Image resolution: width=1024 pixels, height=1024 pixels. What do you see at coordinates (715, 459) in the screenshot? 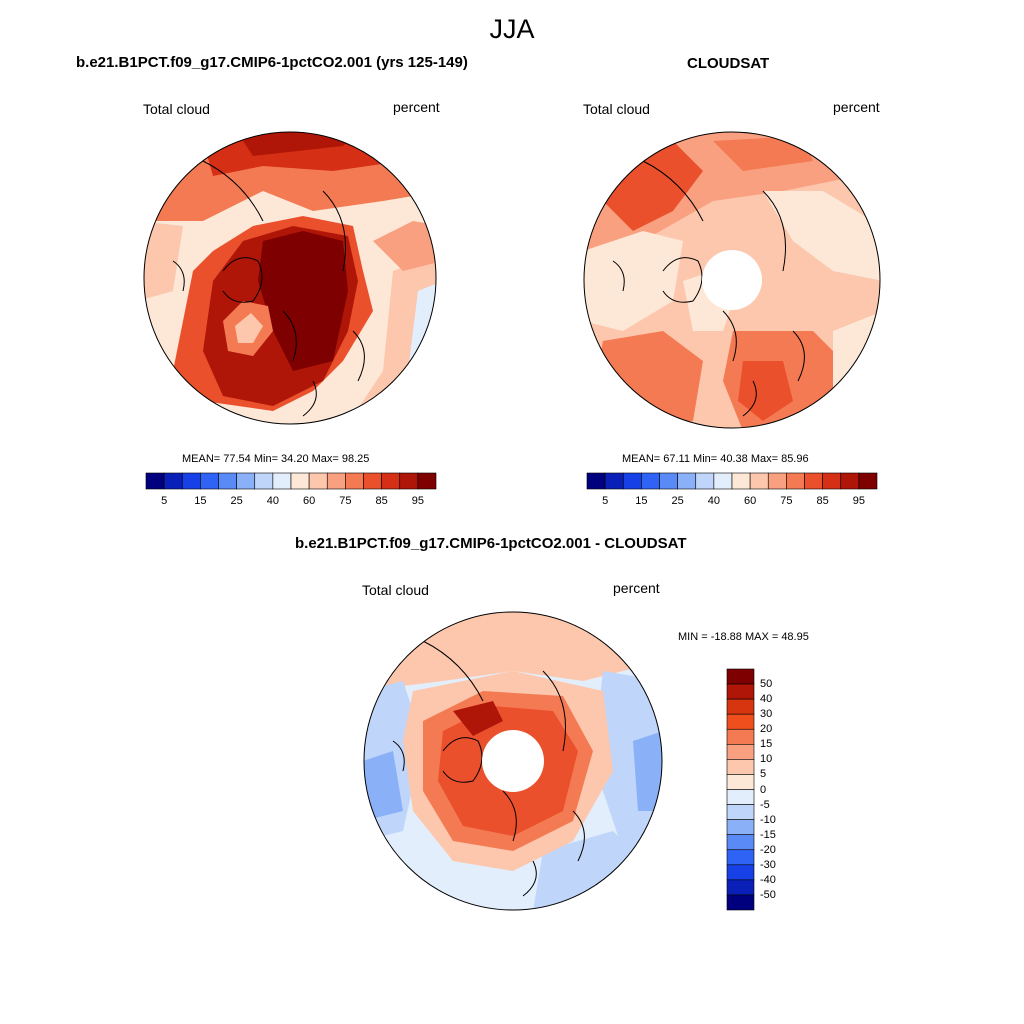
I see `obs-stats: MEAN= 67.11 Min= 40.38 Max= 85.96` at bounding box center [715, 459].